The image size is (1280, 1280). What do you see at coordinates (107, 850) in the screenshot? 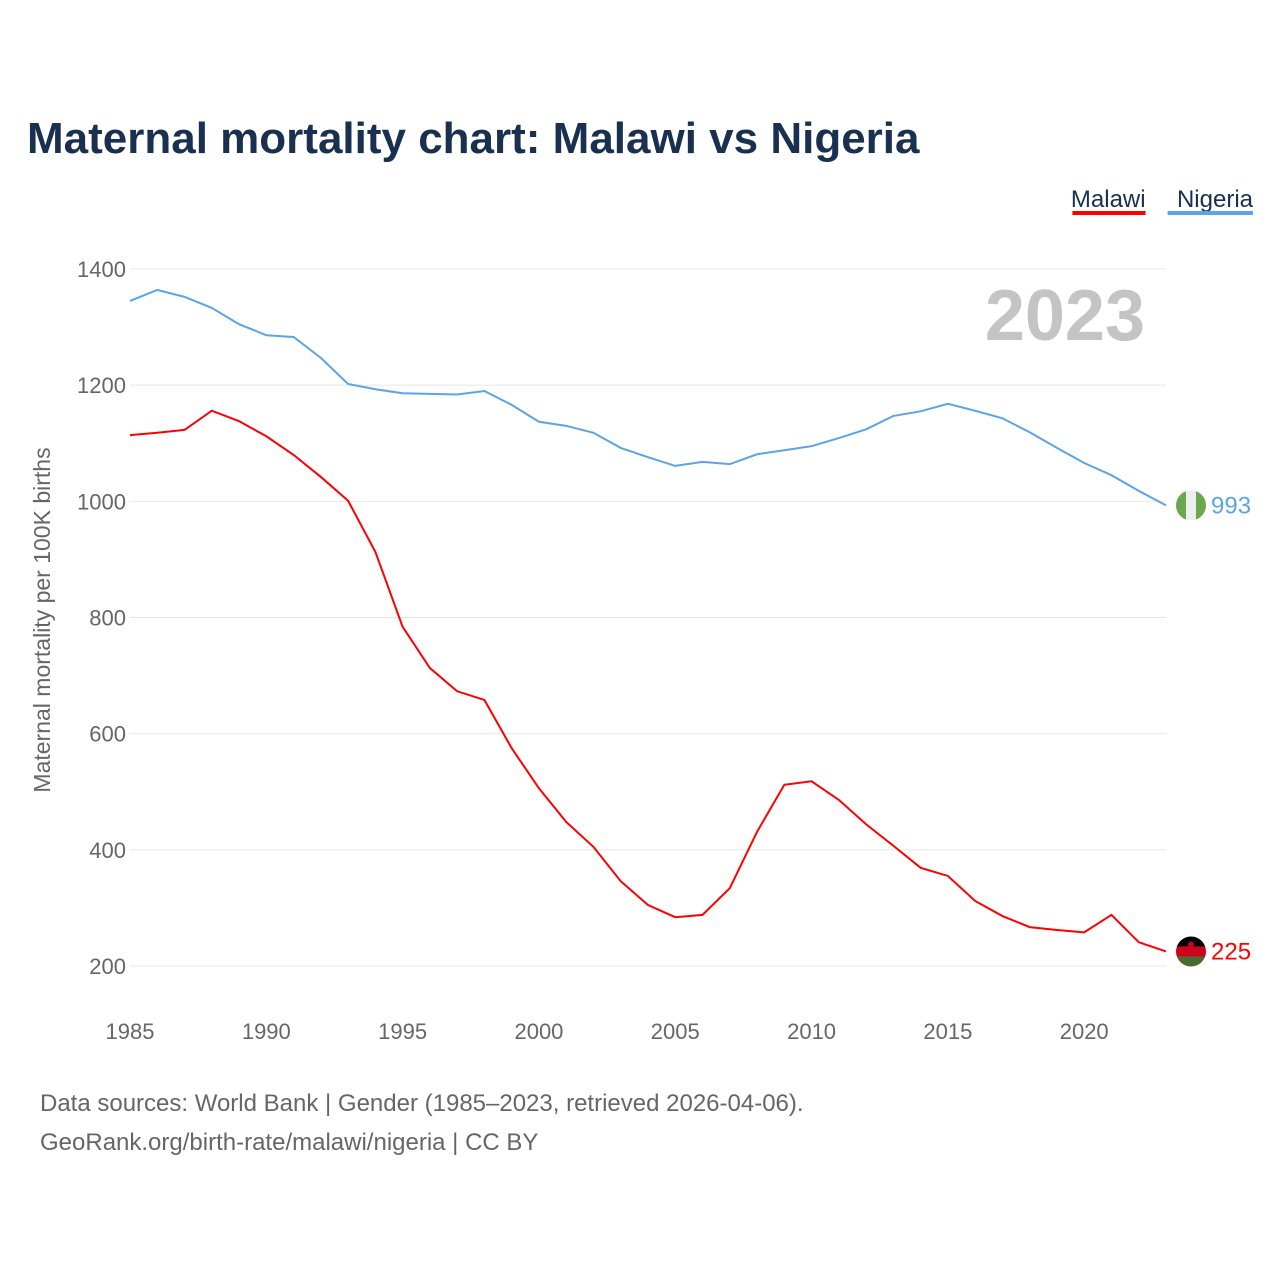
I see `y-tick-label: 400` at bounding box center [107, 850].